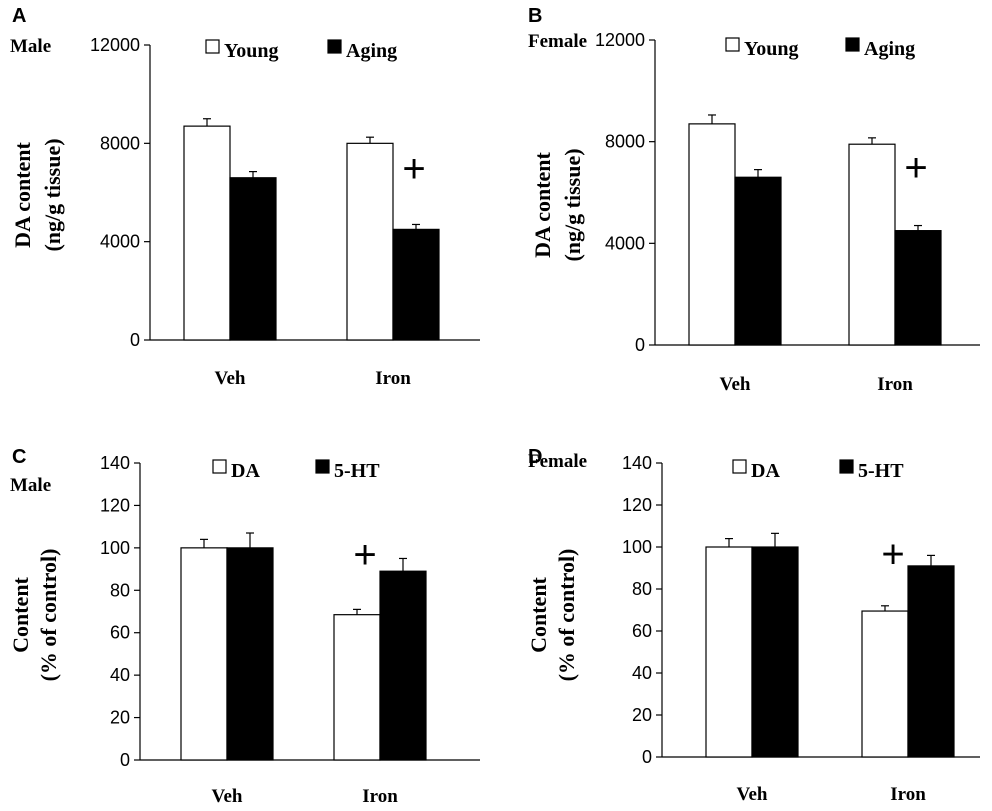 This screenshot has width=992, height=811. Describe the element at coordinates (535, 457) in the screenshot. I see `panel-letter: D` at that location.